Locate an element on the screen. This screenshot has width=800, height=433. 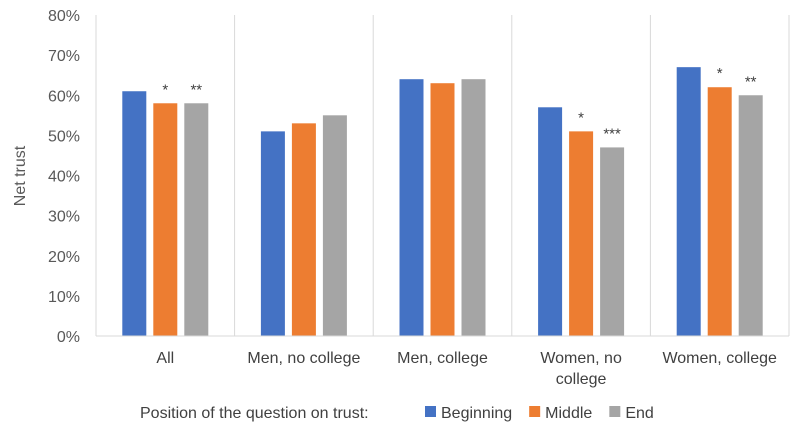
y-tick-label: 10% is located at coordinates (64, 297).